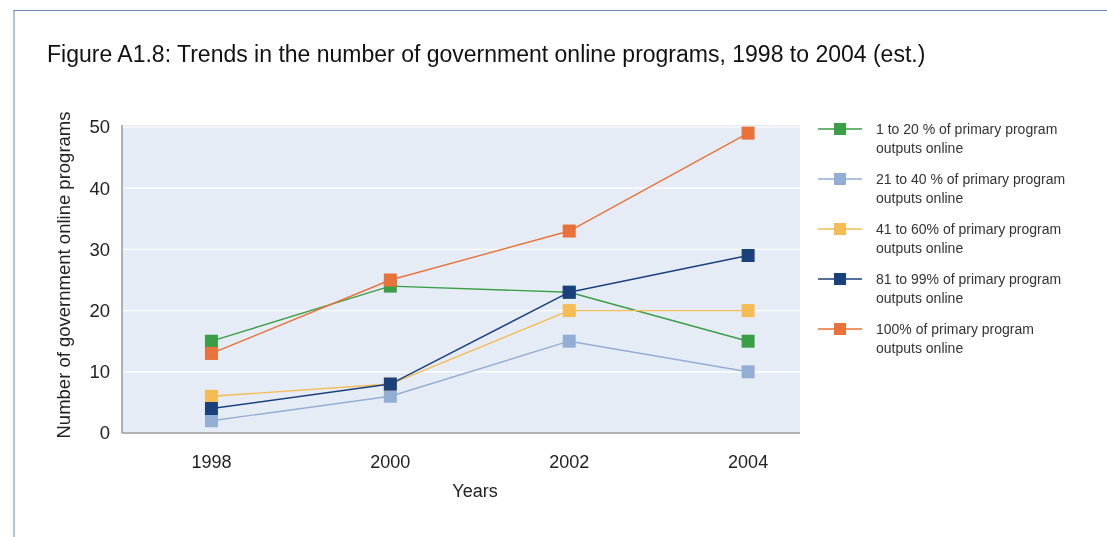 The width and height of the screenshot is (1107, 537). What do you see at coordinates (99, 311) in the screenshot?
I see `y-tick-label: 20` at bounding box center [99, 311].